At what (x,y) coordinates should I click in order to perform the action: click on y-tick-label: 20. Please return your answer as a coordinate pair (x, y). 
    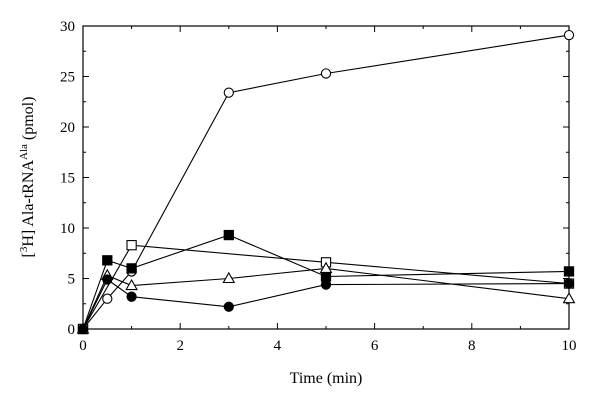
    Looking at the image, I should click on (67, 128).